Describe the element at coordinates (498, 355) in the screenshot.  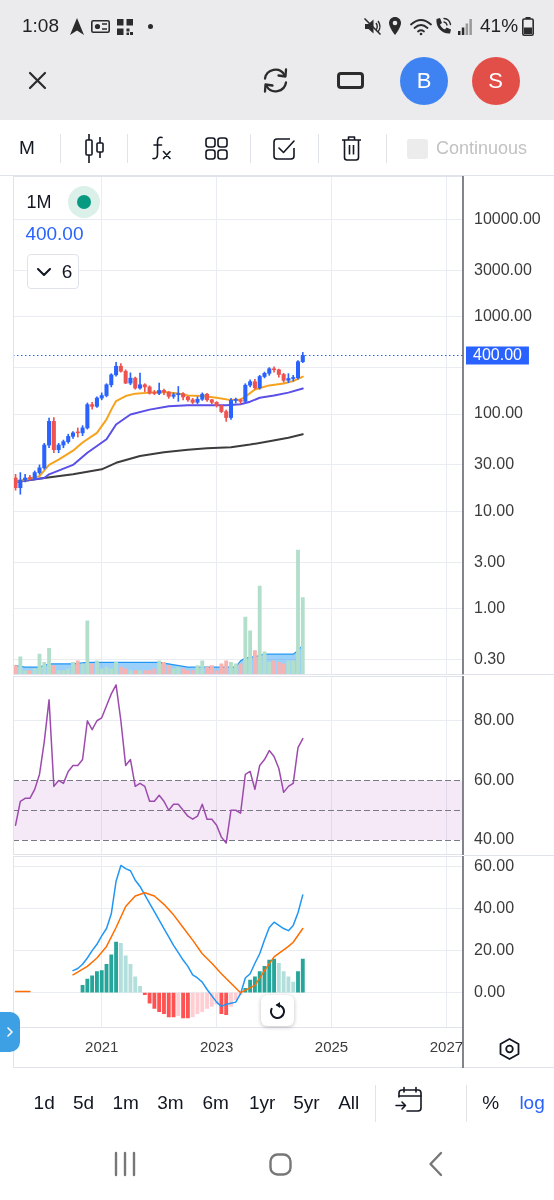
I see `ref-line-label: 400.00` at that location.